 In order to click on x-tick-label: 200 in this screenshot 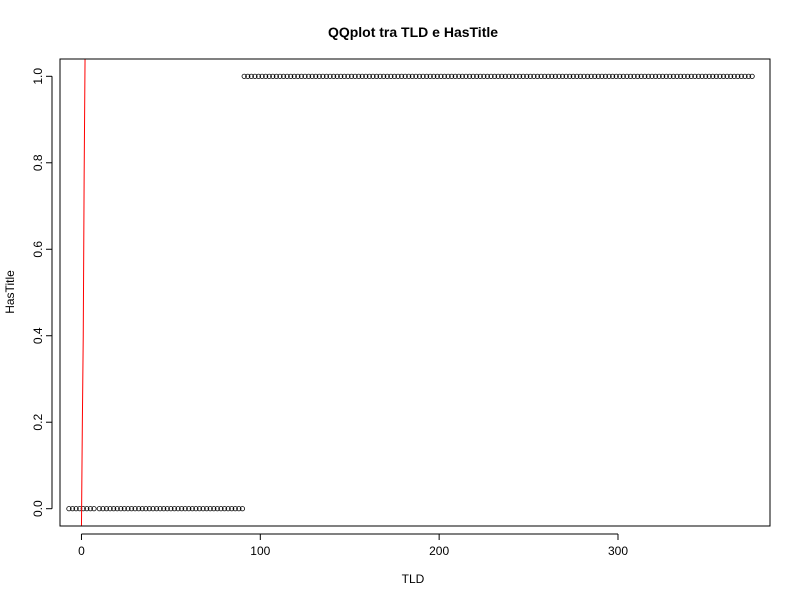, I will do `click(439, 551)`.